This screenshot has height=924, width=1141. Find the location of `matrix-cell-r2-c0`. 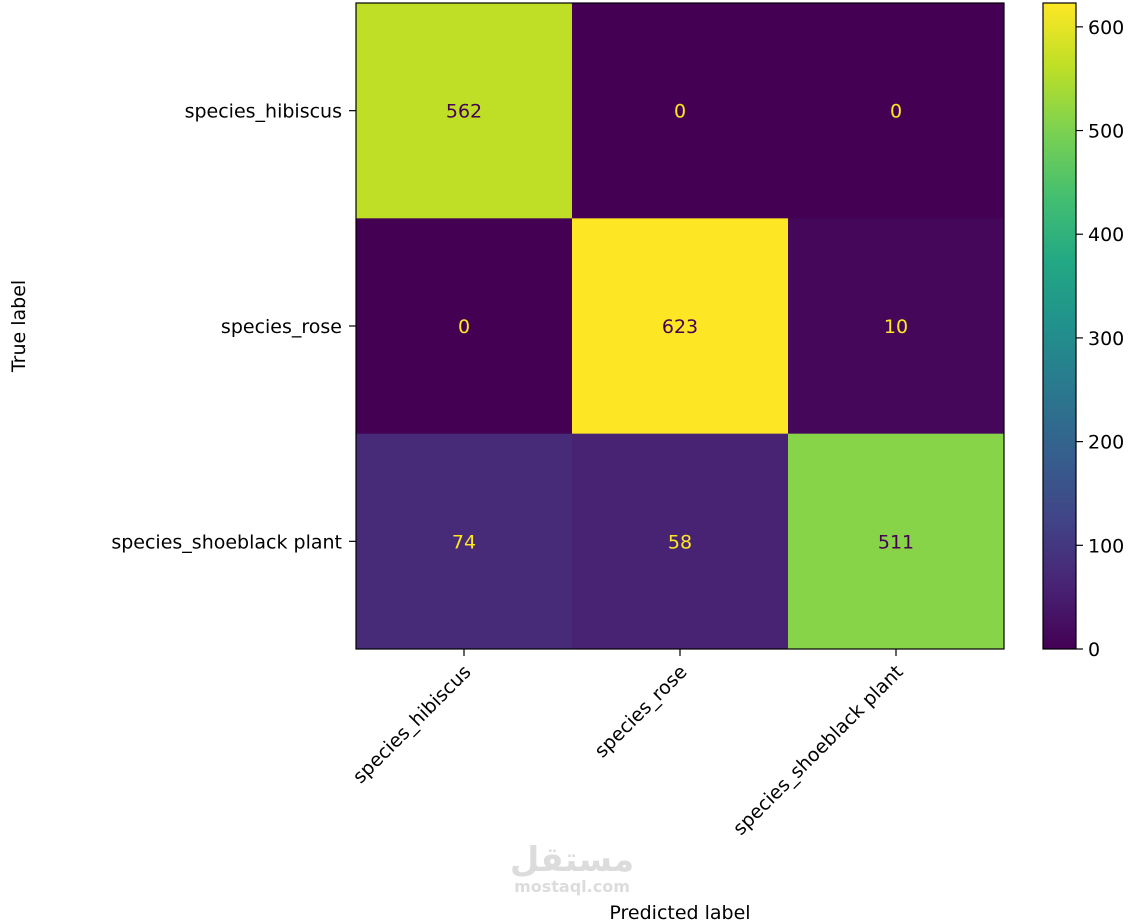

matrix-cell-r2-c0 is located at coordinates (464, 541).